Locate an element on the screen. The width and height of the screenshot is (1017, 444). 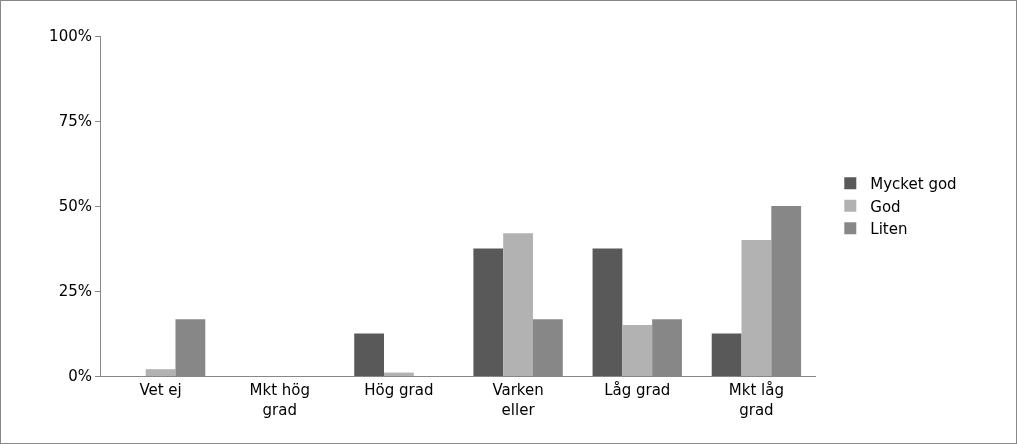
y-tick-label: 75% is located at coordinates (75, 121).